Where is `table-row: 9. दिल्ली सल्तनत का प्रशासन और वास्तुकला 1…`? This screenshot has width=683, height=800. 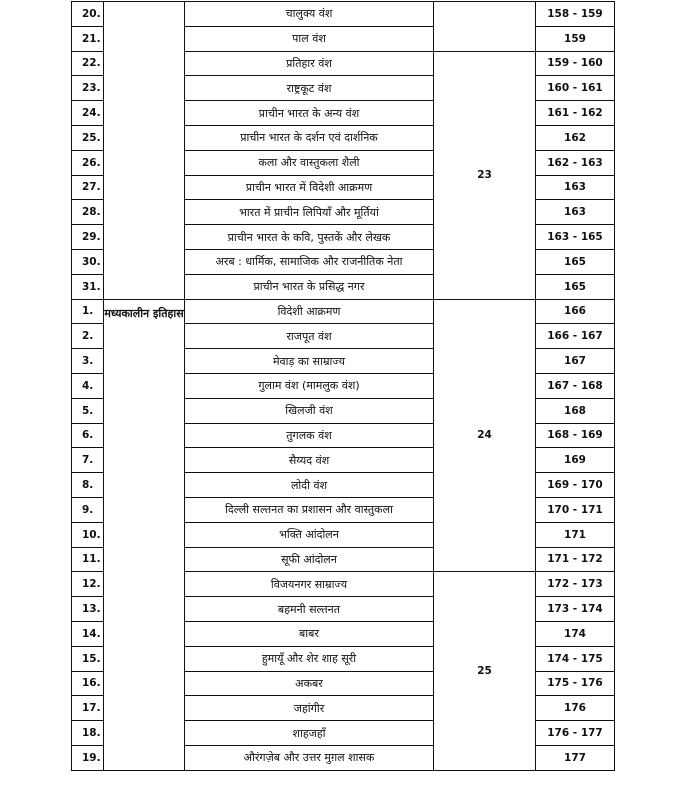 table-row: 9. दिल्ली सल्तनत का प्रशासन और वास्तुकला 1… is located at coordinates (343, 509).